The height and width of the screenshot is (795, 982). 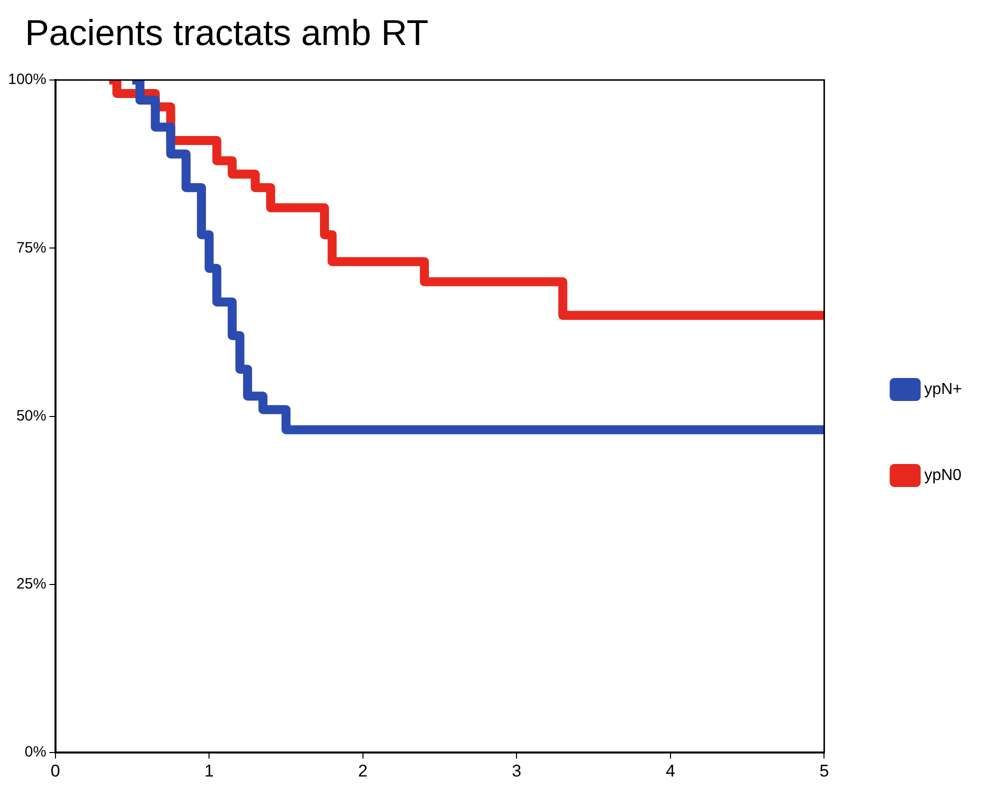 I want to click on y-tick-label: 0%, so click(x=35, y=752).